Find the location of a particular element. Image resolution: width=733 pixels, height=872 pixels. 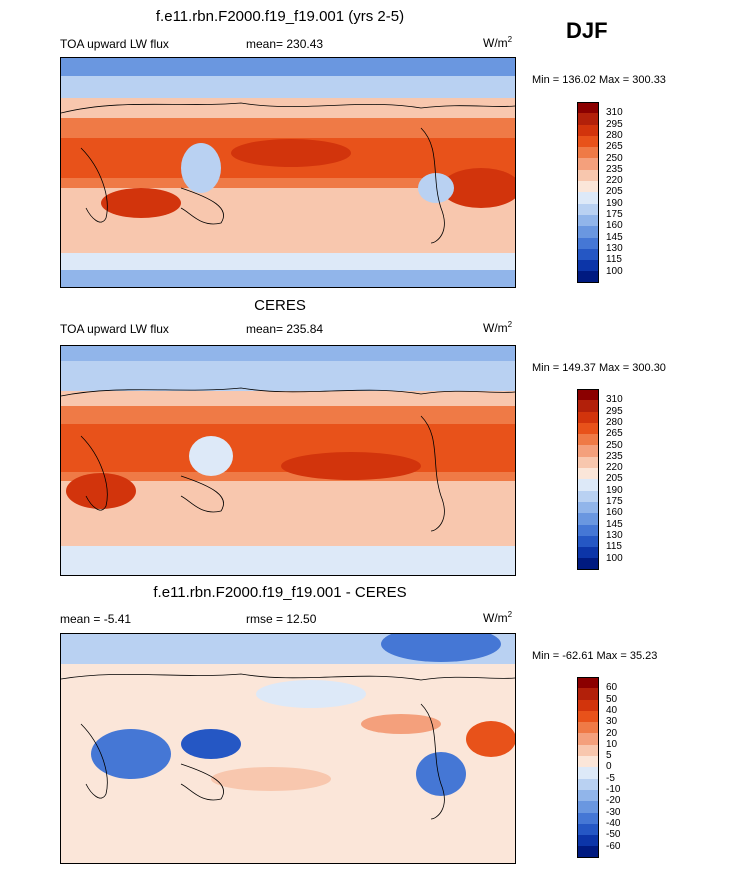

colorbar-tick-label: 190 is located at coordinates (614, 203).